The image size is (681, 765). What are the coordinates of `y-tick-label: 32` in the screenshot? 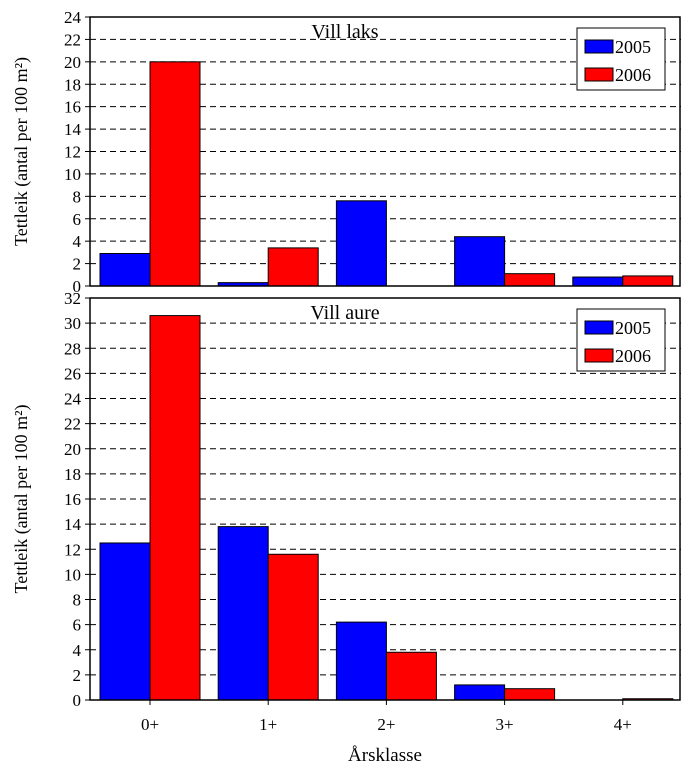 It's located at (72, 298).